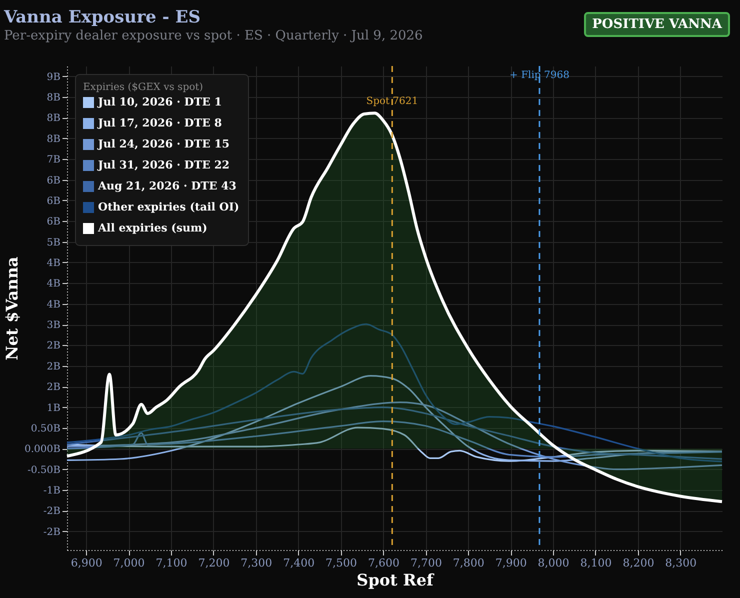 This screenshot has height=598, width=740. I want to click on chart-title: Vanna Exposure - ES, so click(101, 17).